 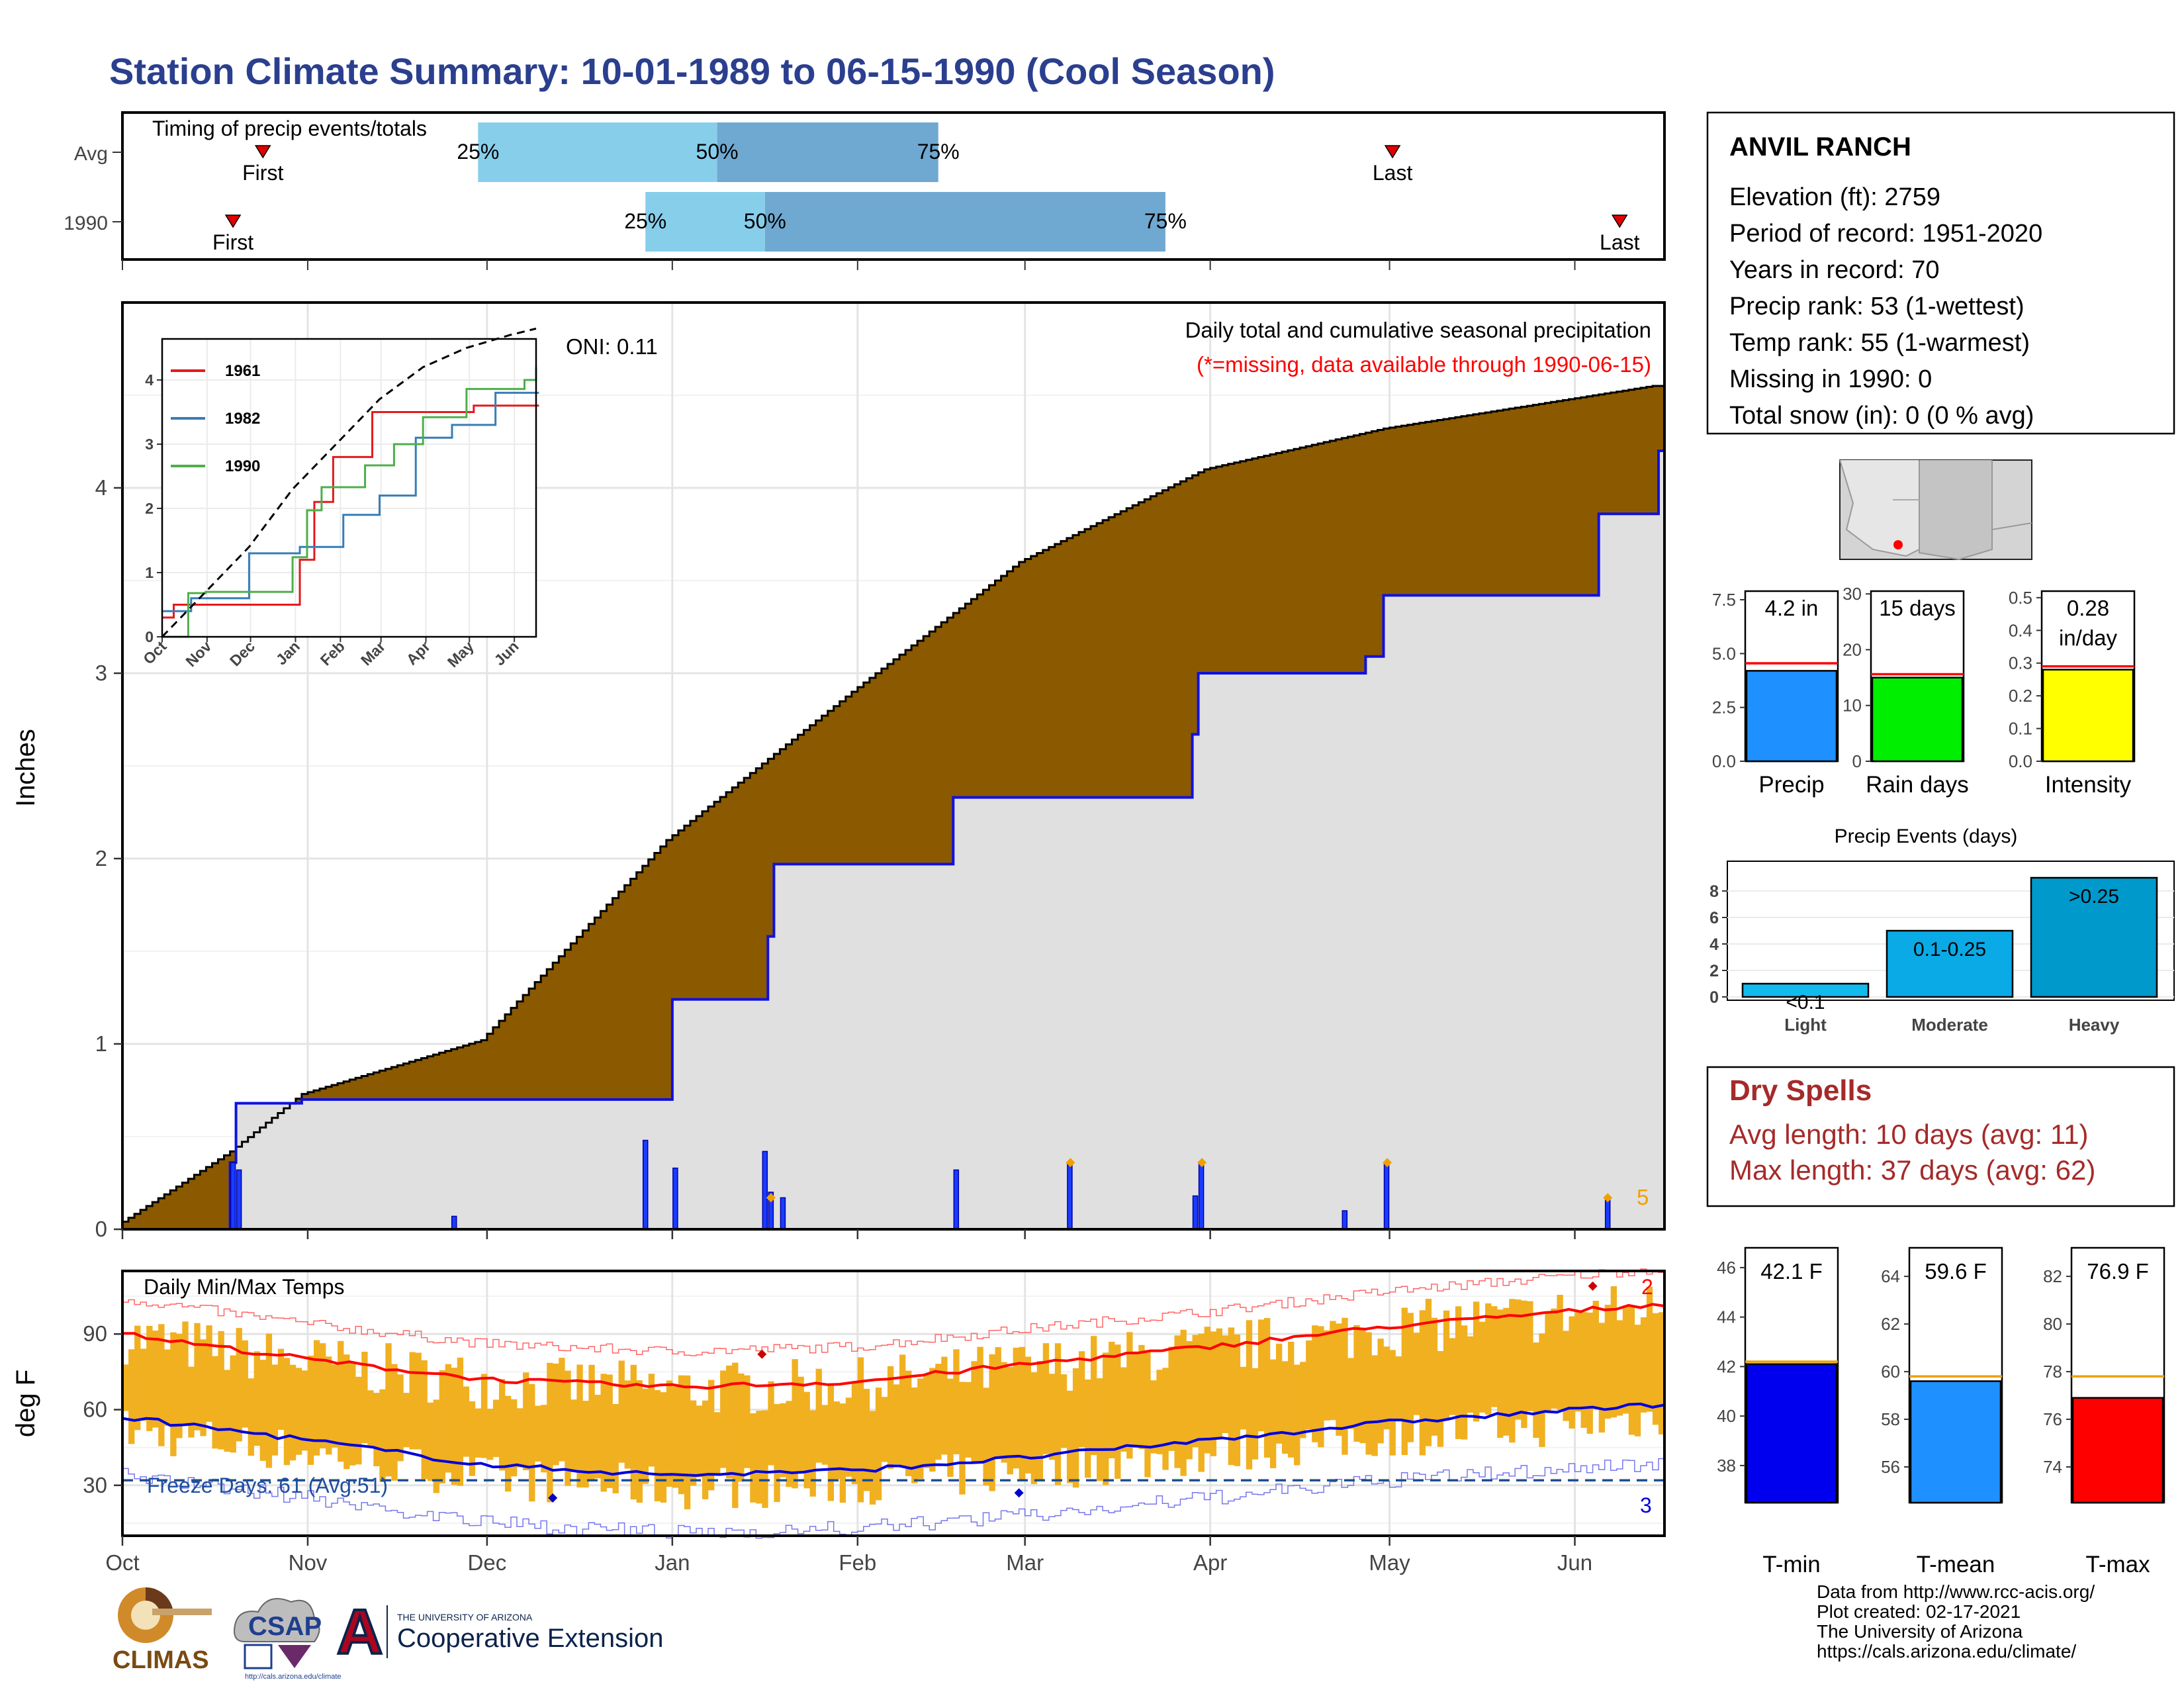 What do you see at coordinates (1926, 836) in the screenshot?
I see `precip-events-title: Precip Events (days)` at bounding box center [1926, 836].